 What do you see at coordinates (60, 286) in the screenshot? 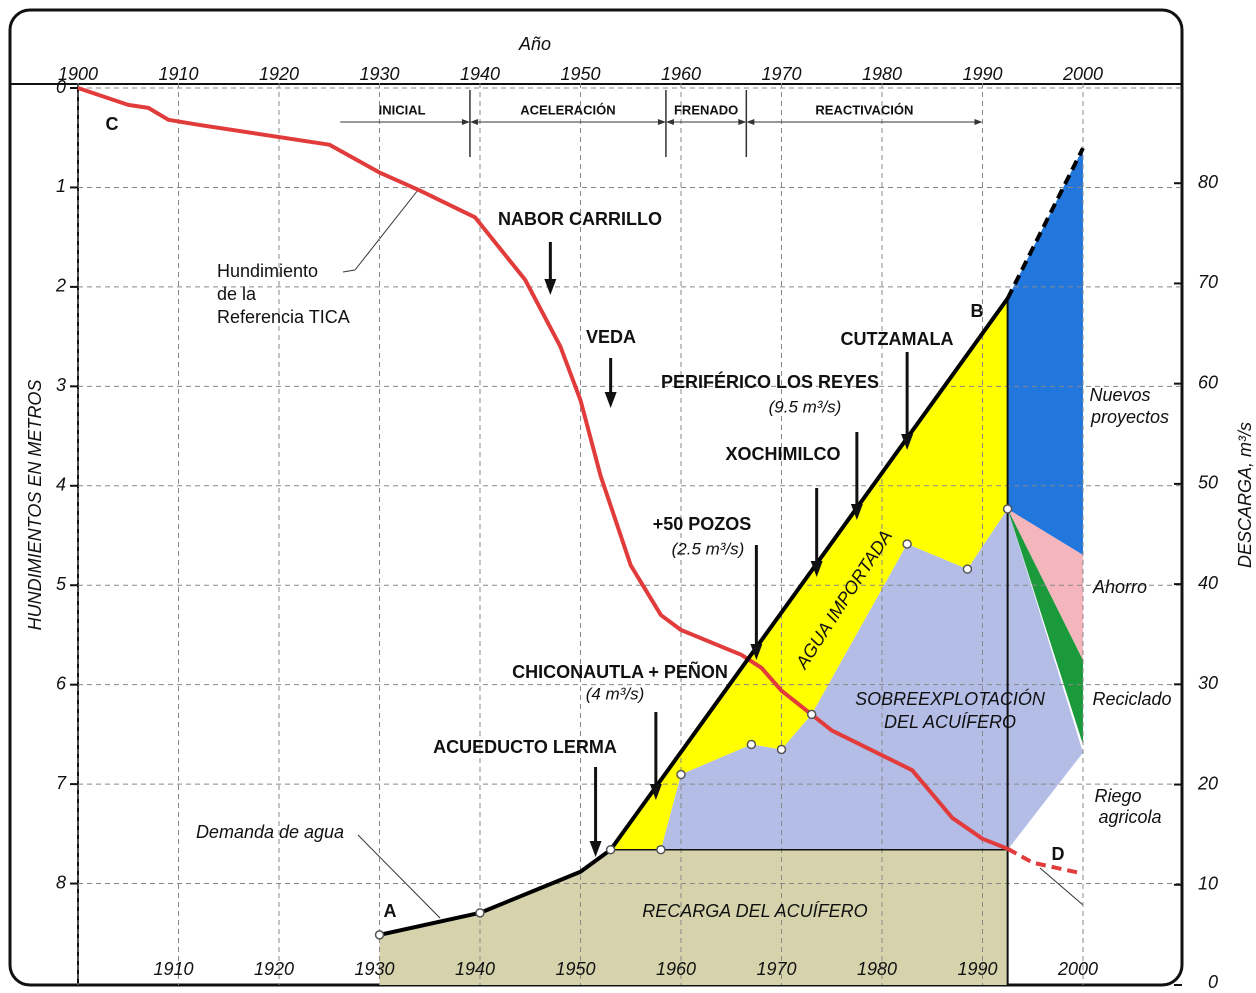
I see `y-tick-label: 2` at bounding box center [60, 286].